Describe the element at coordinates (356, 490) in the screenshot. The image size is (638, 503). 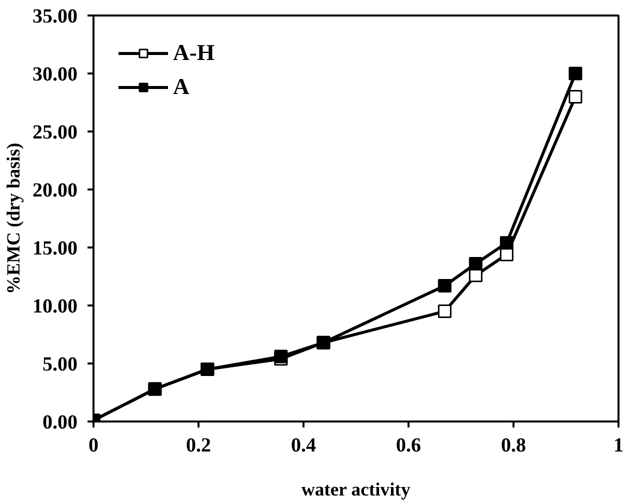
I see `x-axis-title: water activity` at that location.